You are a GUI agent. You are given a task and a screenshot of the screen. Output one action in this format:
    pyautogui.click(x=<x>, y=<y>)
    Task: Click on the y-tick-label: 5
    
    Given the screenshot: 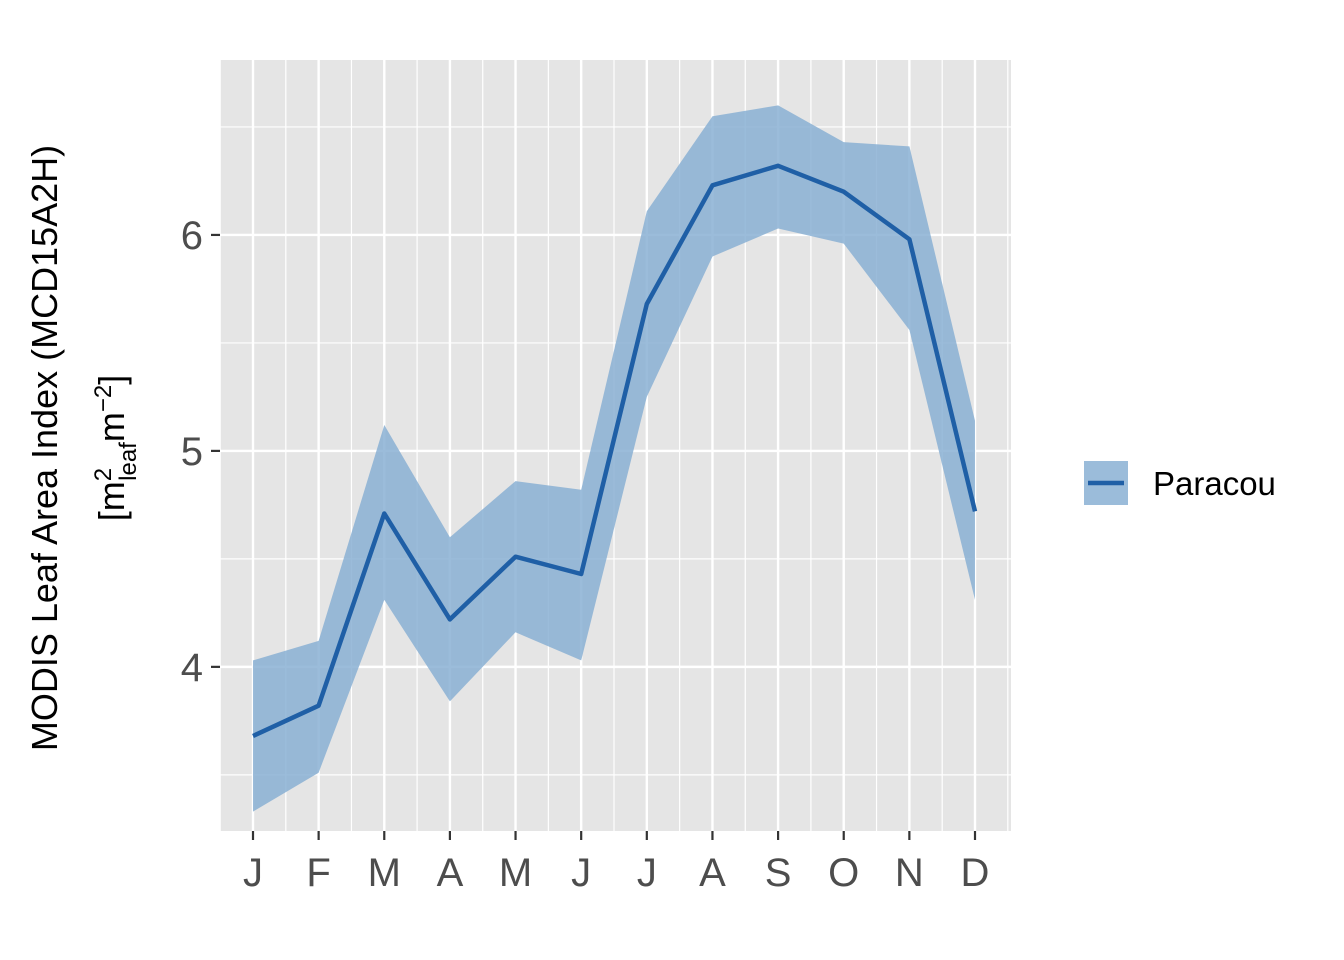 What is the action you would take?
    pyautogui.click(x=192, y=452)
    